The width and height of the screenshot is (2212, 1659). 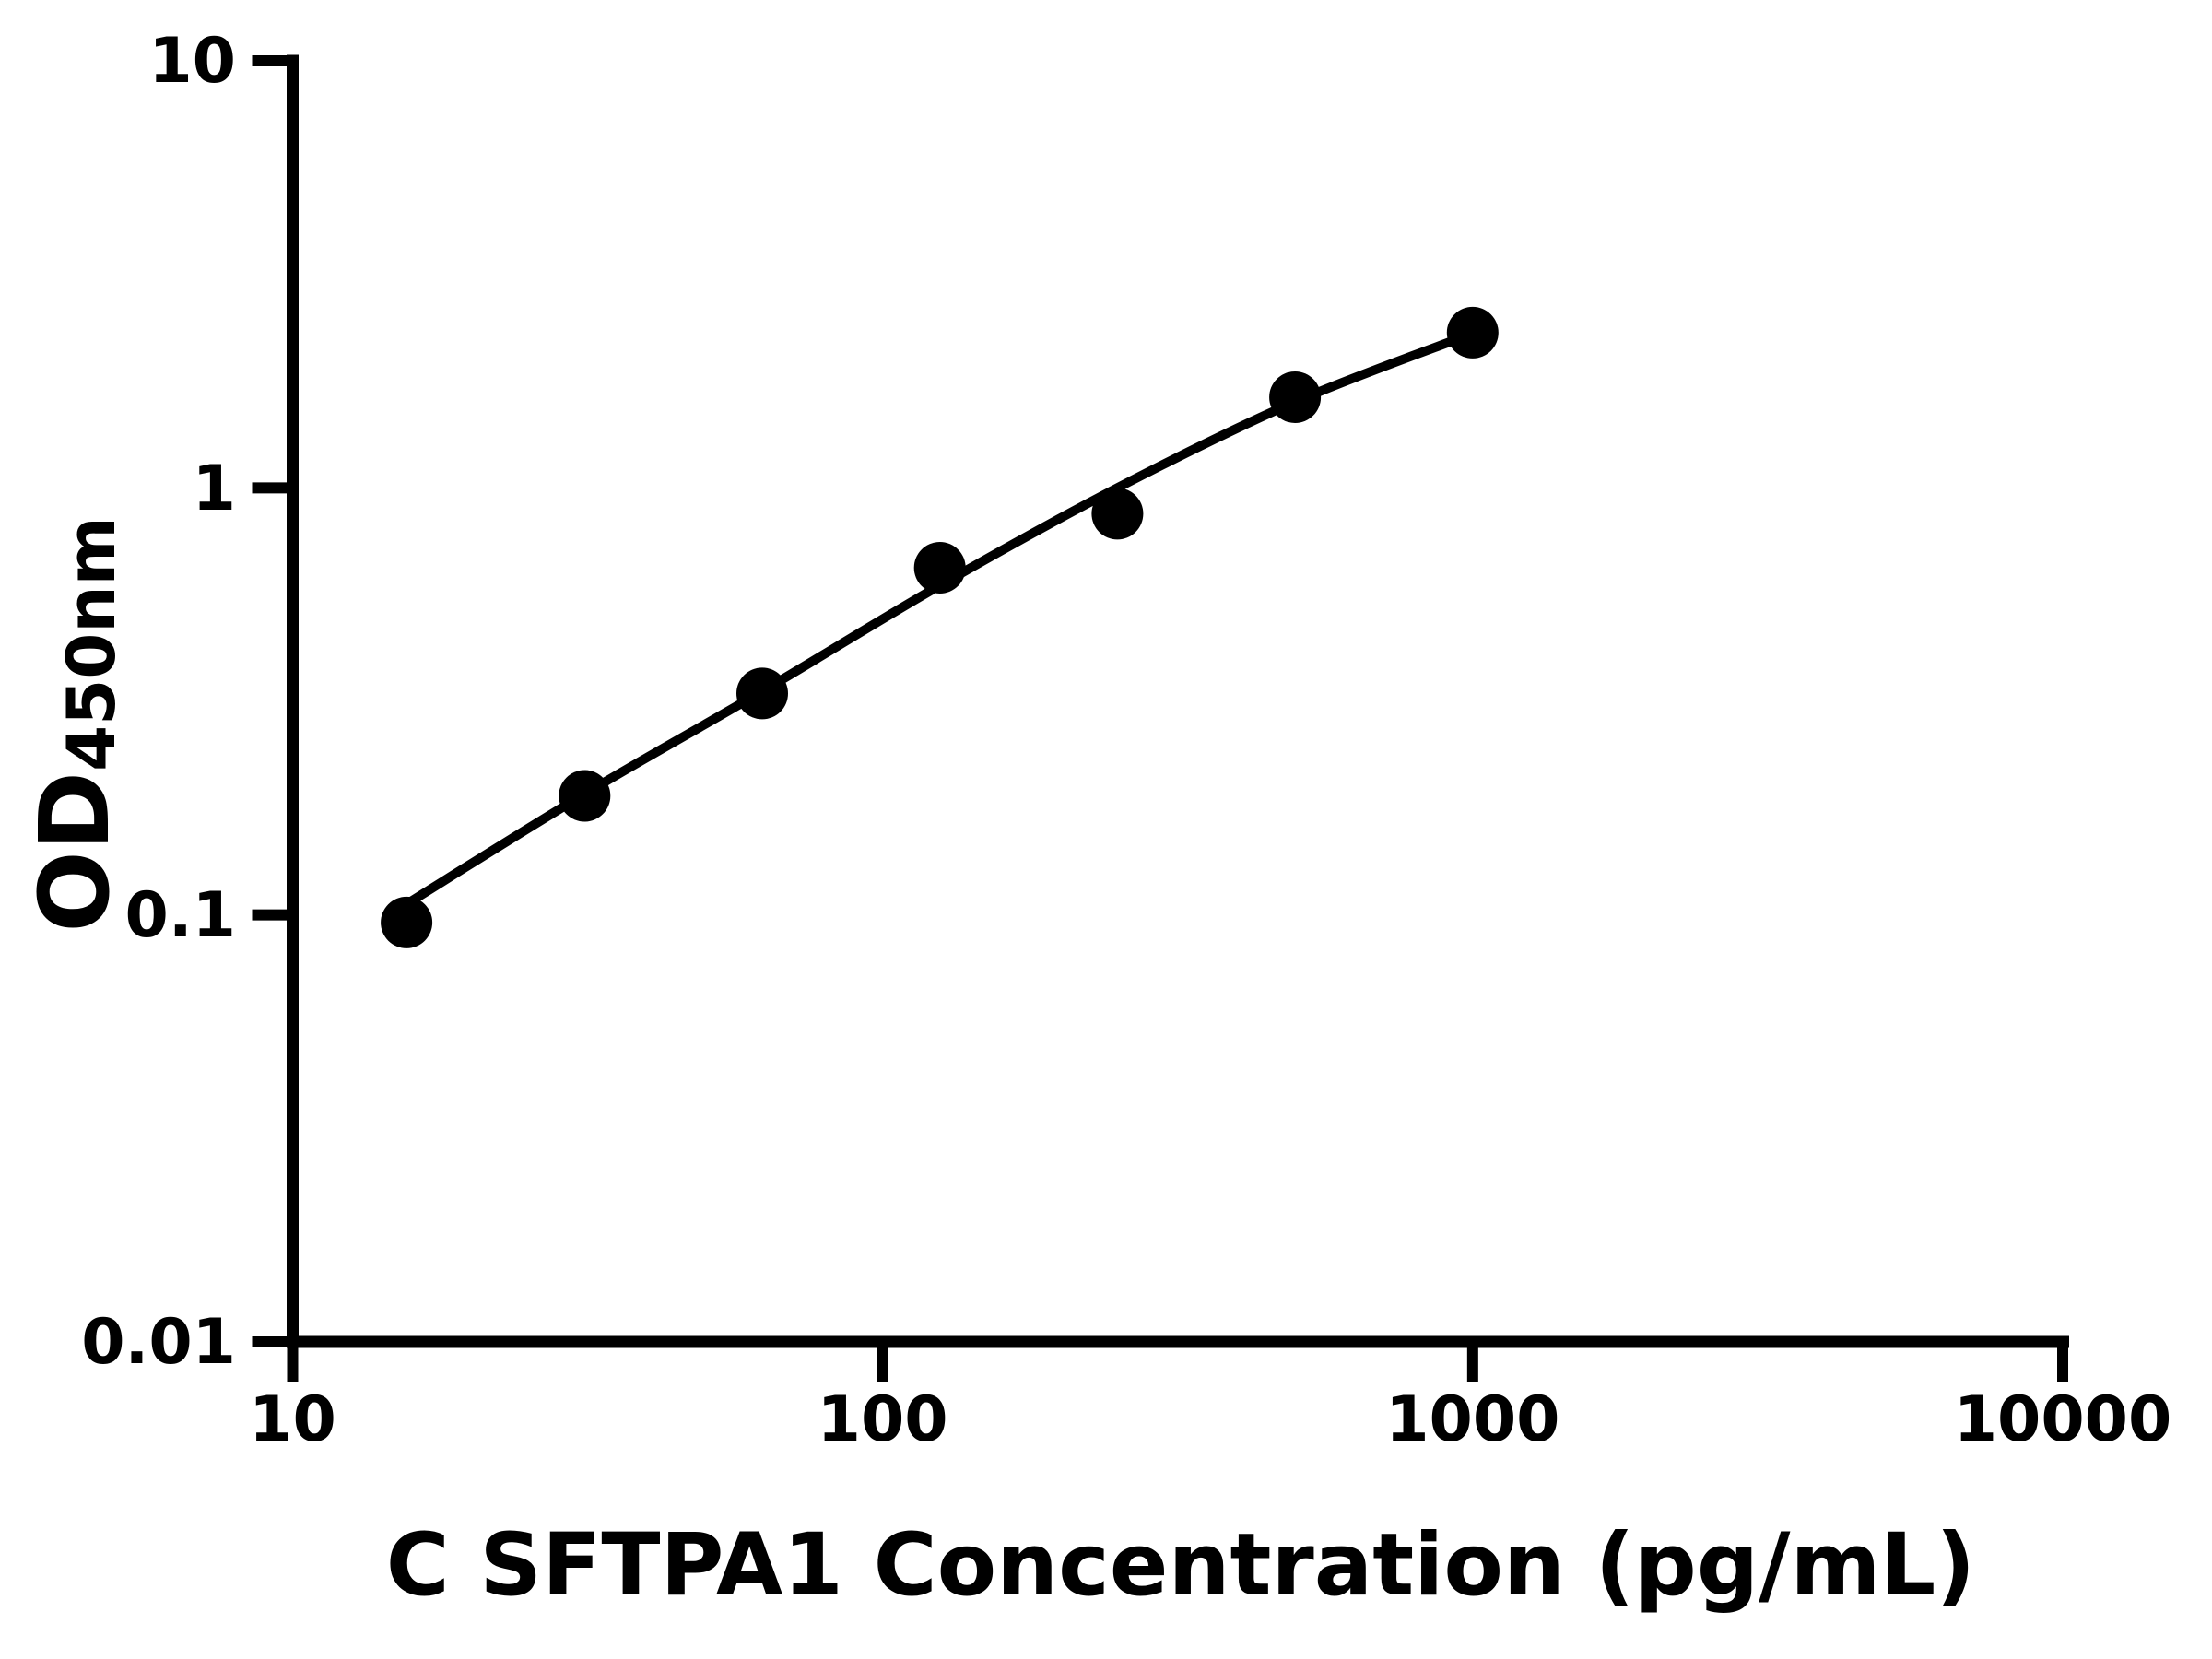 What do you see at coordinates (180, 915) in the screenshot?
I see `y-tick-label-0.1: 0.1` at bounding box center [180, 915].